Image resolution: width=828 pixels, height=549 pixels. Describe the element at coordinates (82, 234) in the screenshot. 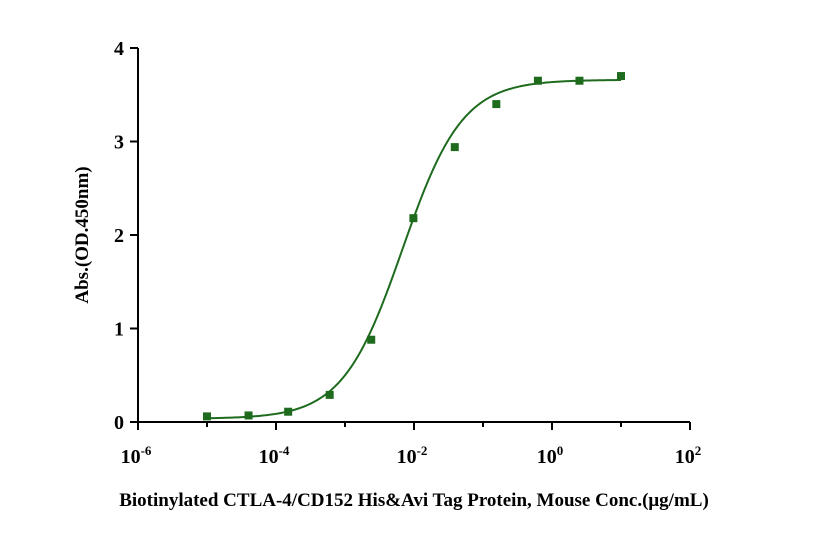

I see `y-axis-label: Abs.(OD.450nm)` at that location.